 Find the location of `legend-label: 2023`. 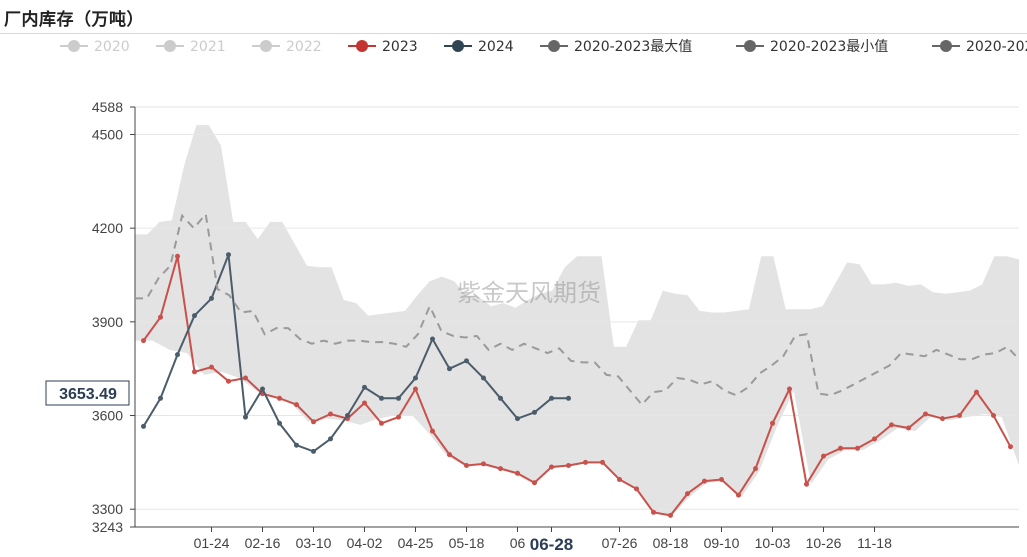

legend-label: 2023 is located at coordinates (400, 47).